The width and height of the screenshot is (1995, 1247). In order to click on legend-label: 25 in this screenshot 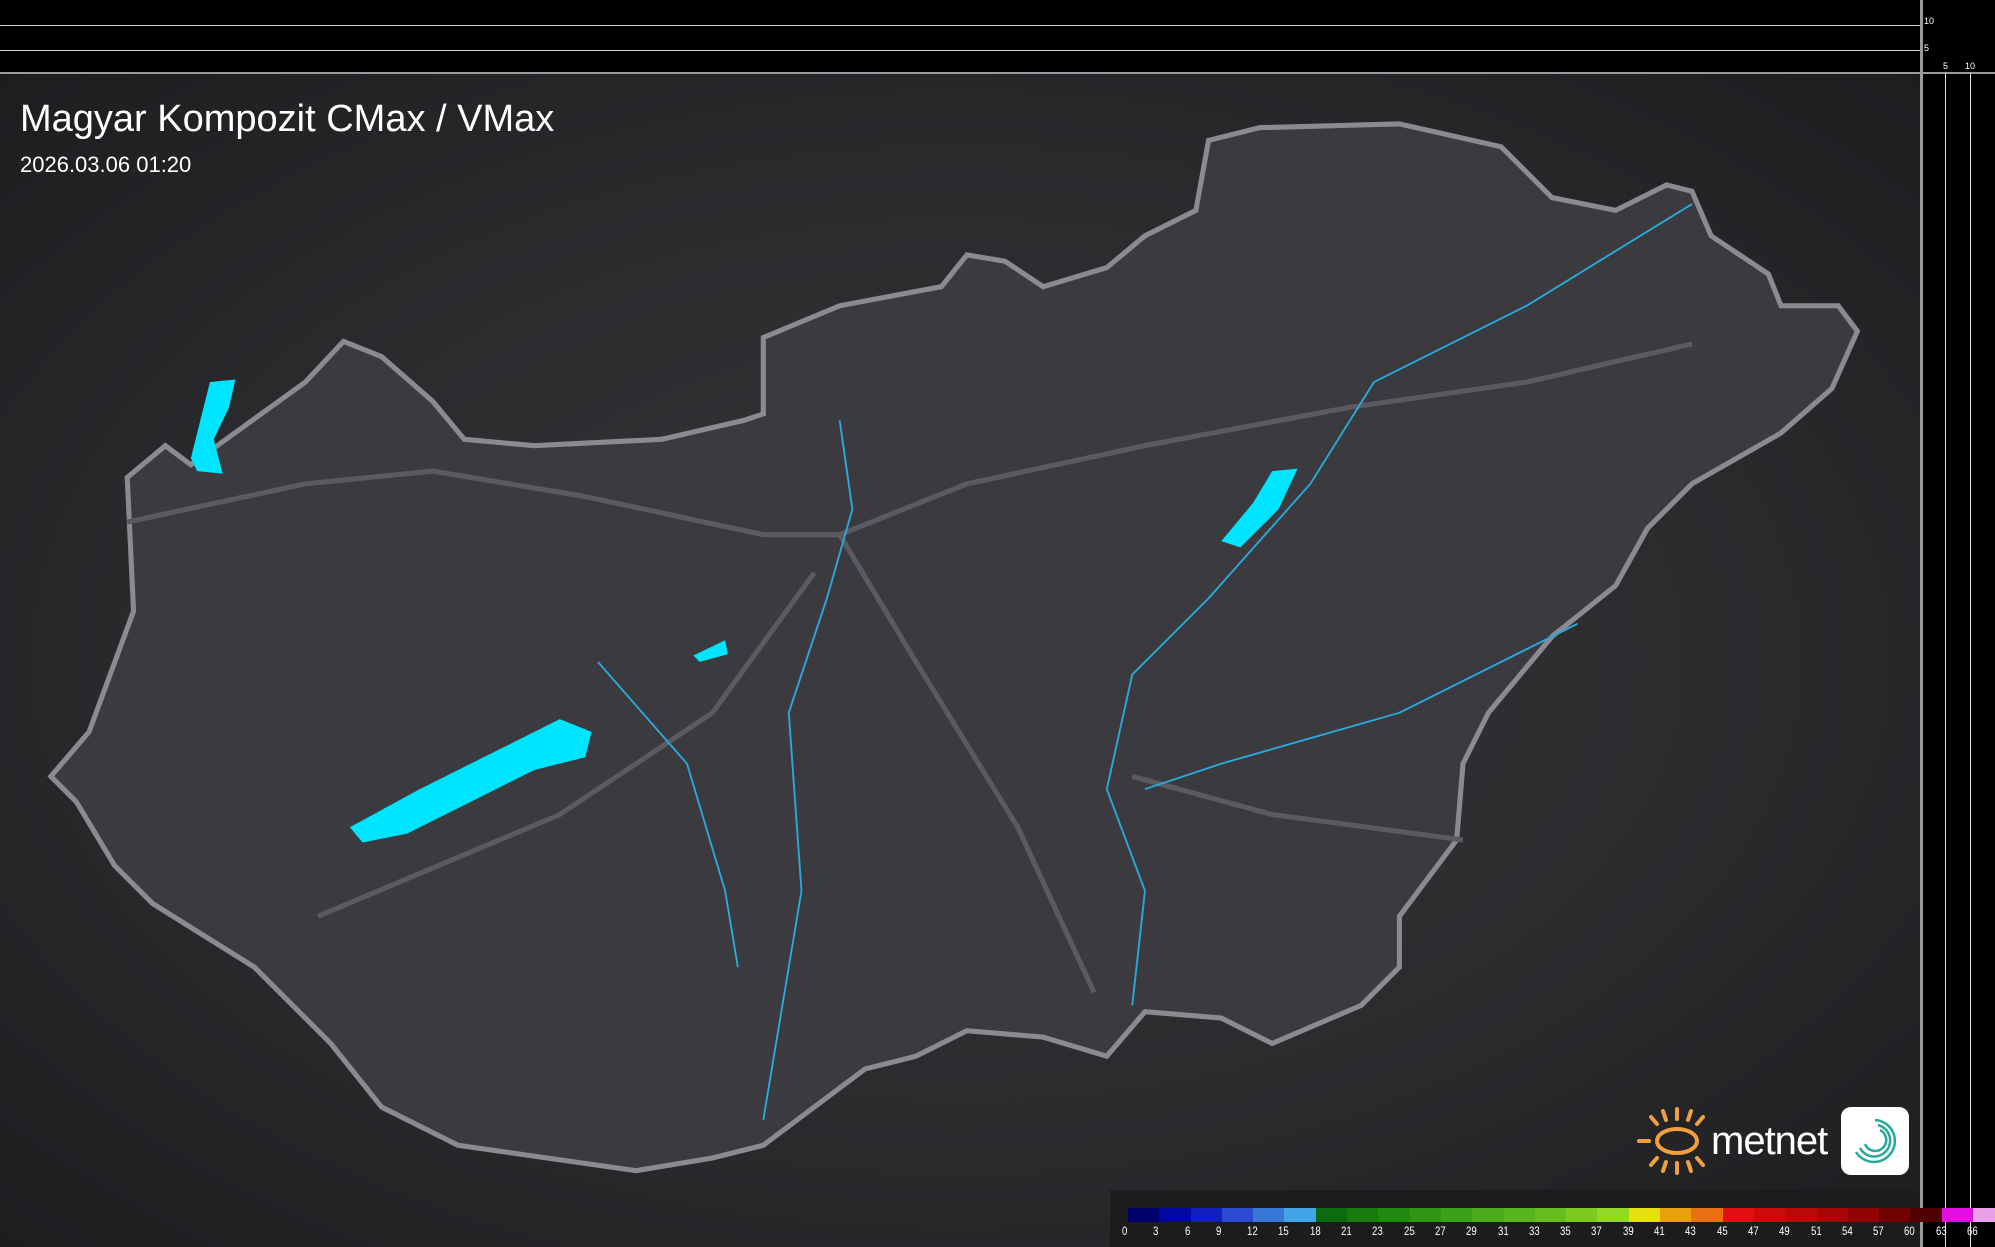, I will do `click(1409, 1231)`.